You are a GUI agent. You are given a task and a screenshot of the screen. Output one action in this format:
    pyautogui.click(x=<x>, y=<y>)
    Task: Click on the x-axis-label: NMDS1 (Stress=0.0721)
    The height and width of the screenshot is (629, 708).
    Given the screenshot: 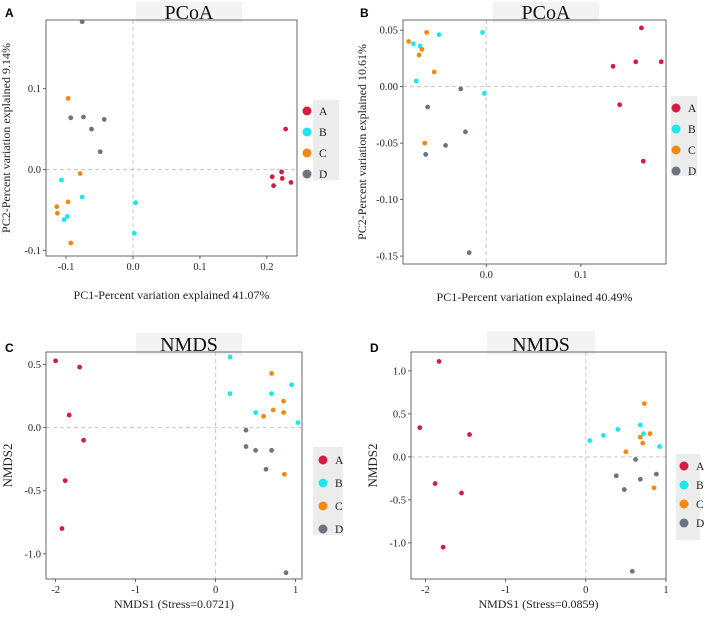 What is the action you would take?
    pyautogui.click(x=174, y=604)
    